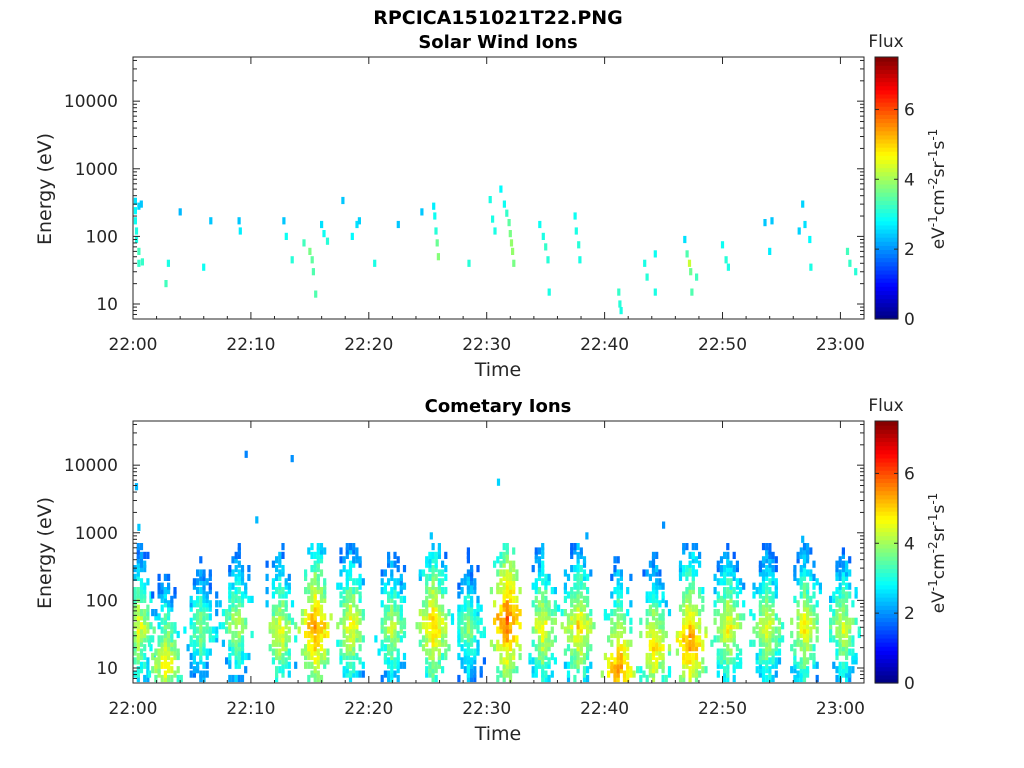 The height and width of the screenshot is (768, 1024). Describe the element at coordinates (933, 499) in the screenshot. I see `colorbar-label-exponent: -1` at that location.